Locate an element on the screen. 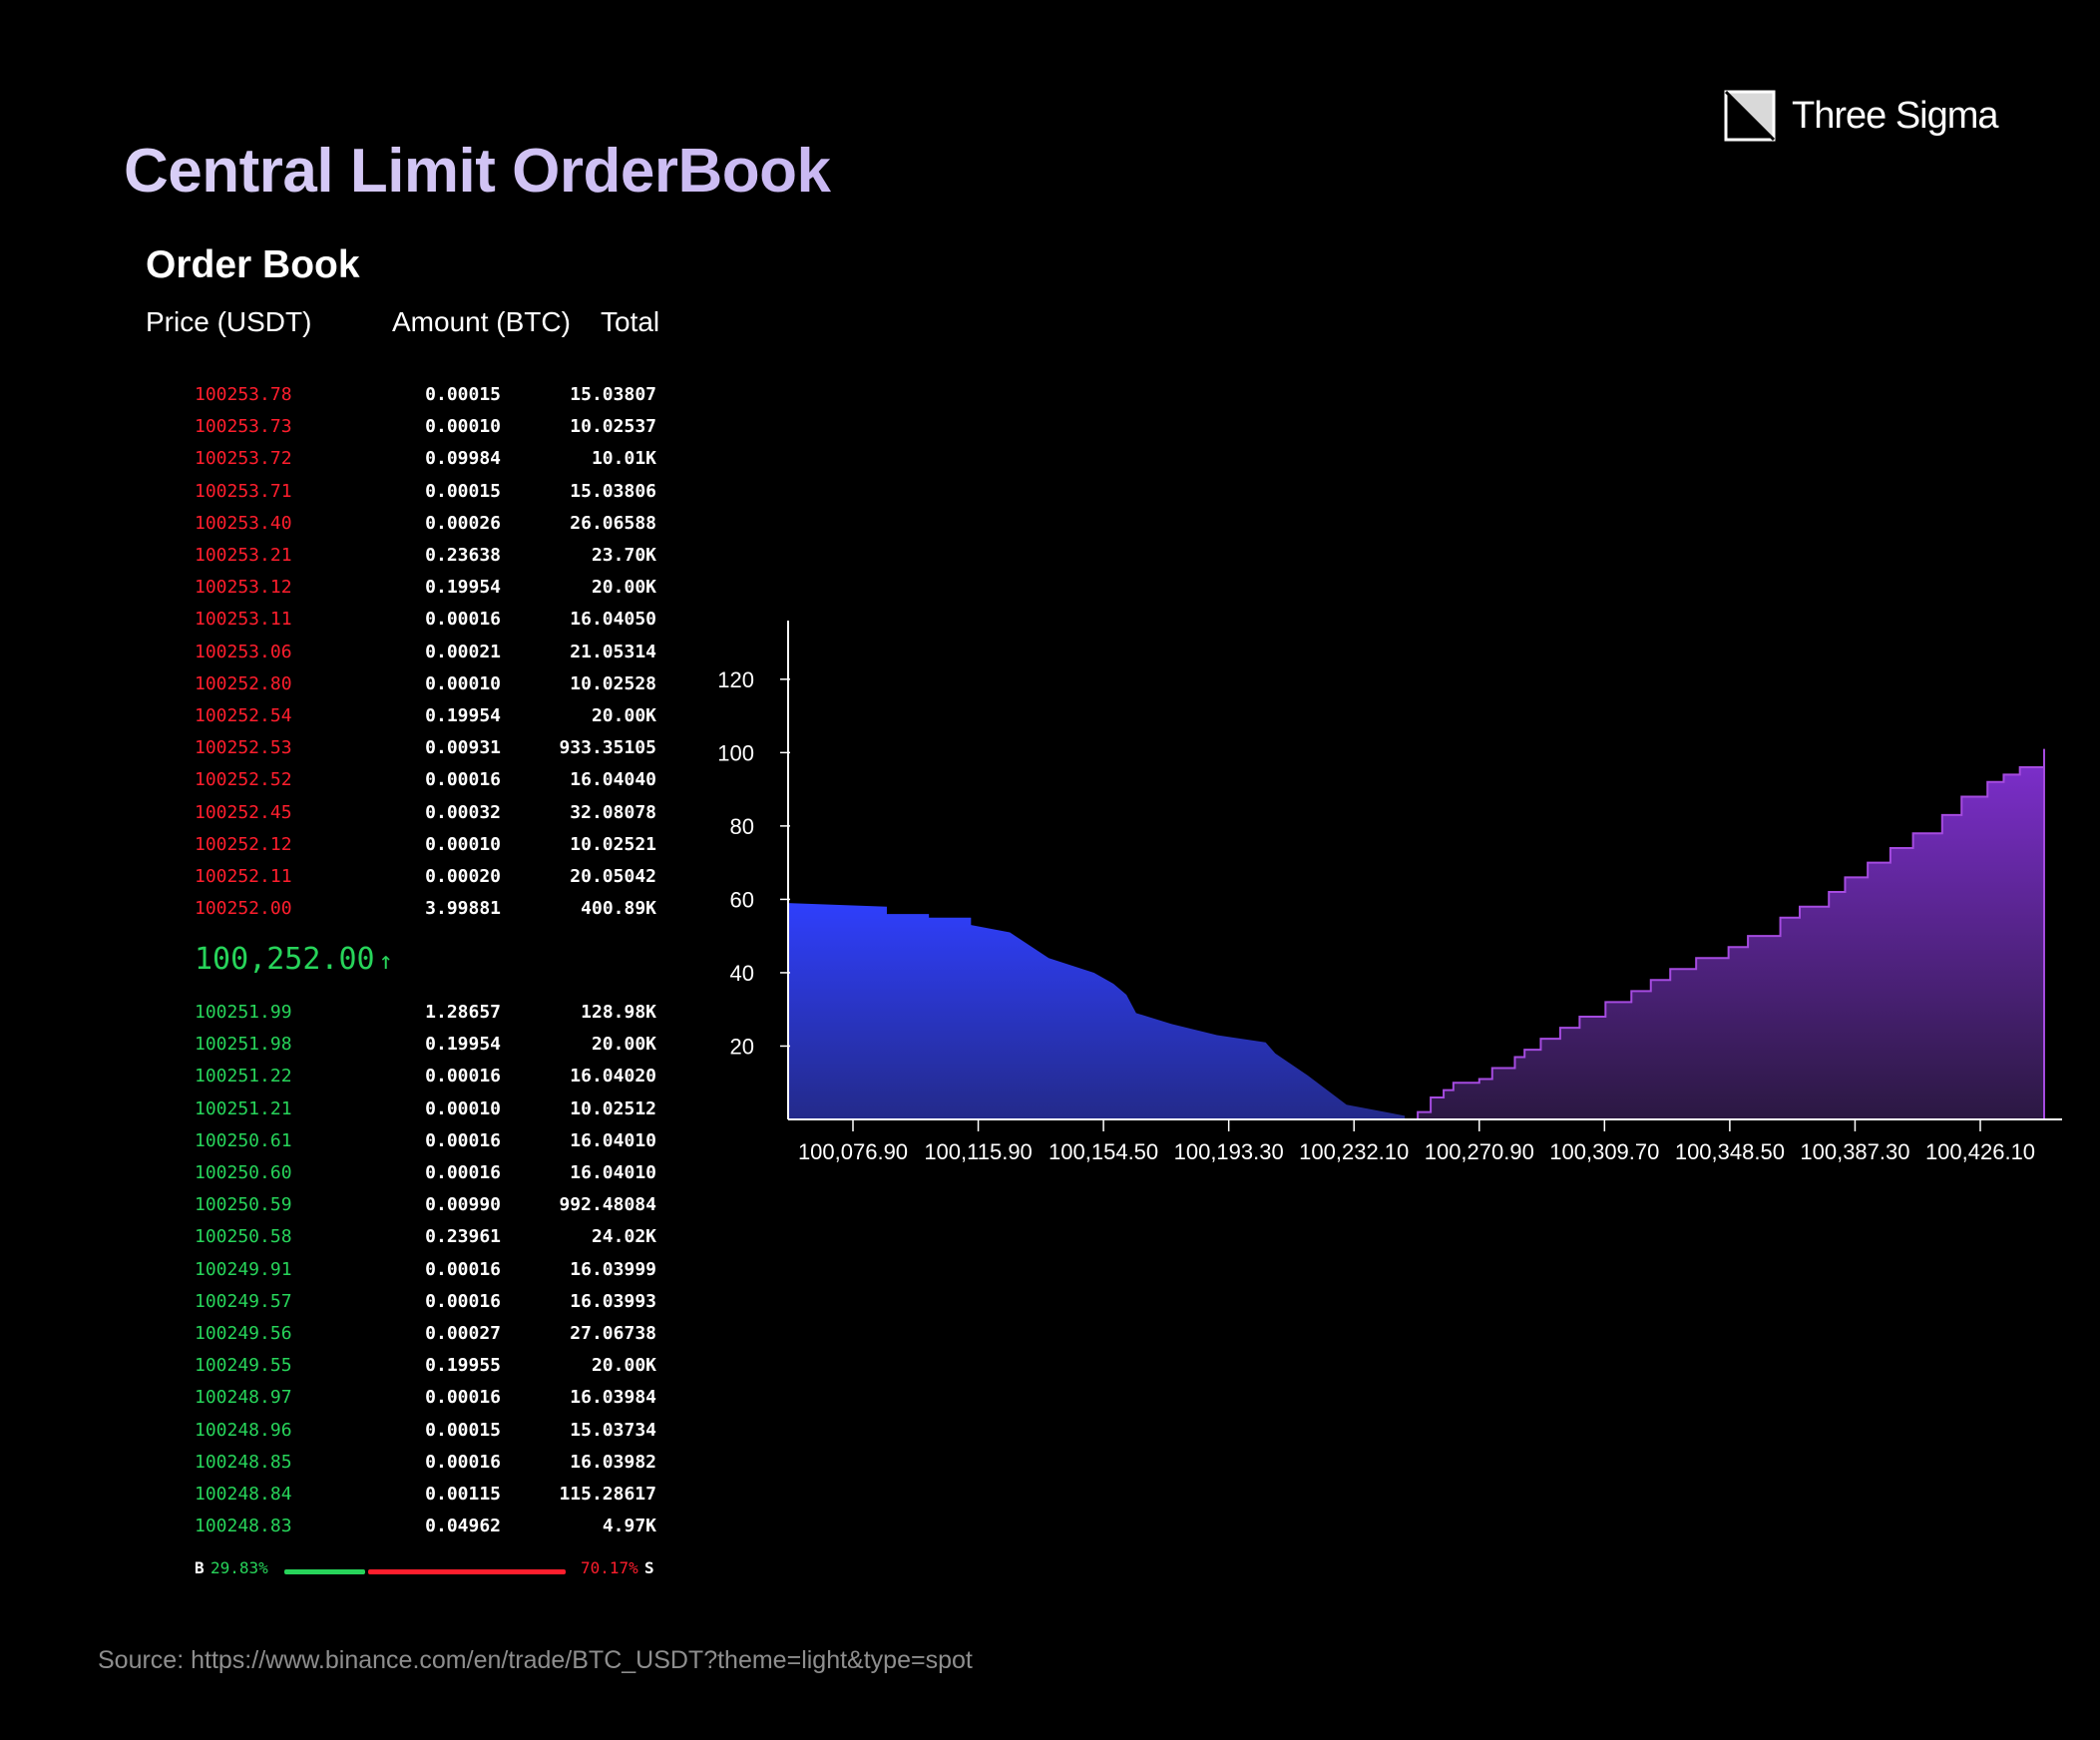  ask-row: 100253.72 0.09984 10.01K is located at coordinates (454, 464).